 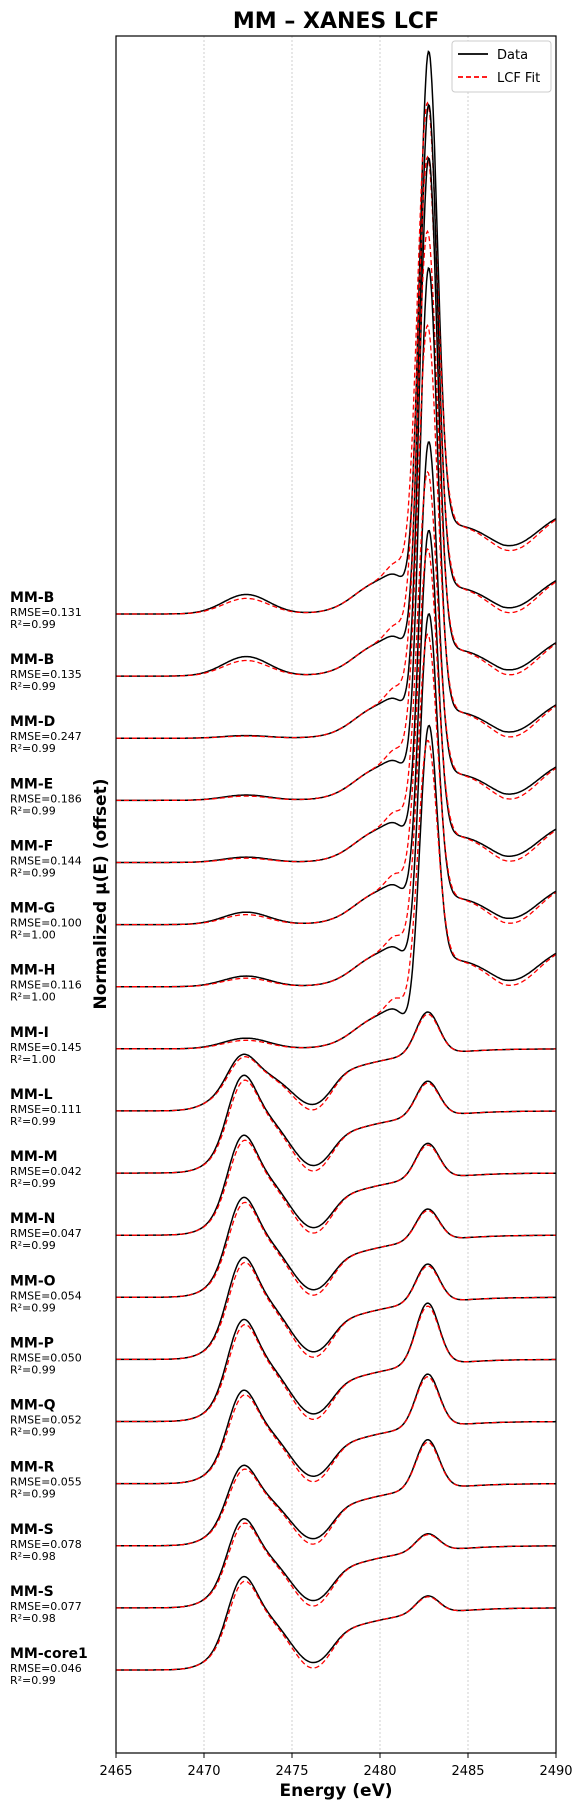 I want to click on x-tick-label: 2490, so click(x=555, y=1771).